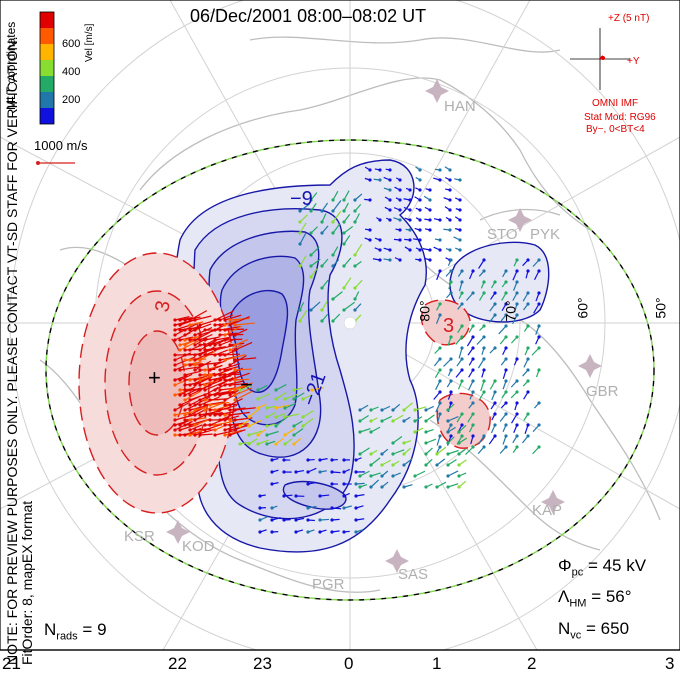 This screenshot has width=680, height=674. Describe the element at coordinates (11, 65) in the screenshot. I see `coordinate-system-label: MLT coordinates` at that location.